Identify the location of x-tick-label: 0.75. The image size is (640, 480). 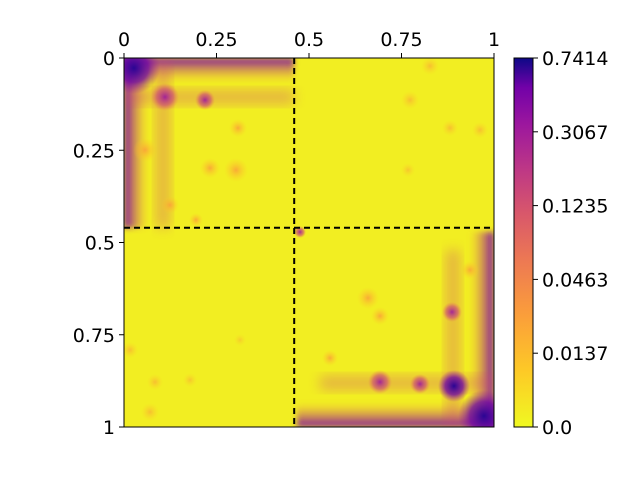
(401, 40).